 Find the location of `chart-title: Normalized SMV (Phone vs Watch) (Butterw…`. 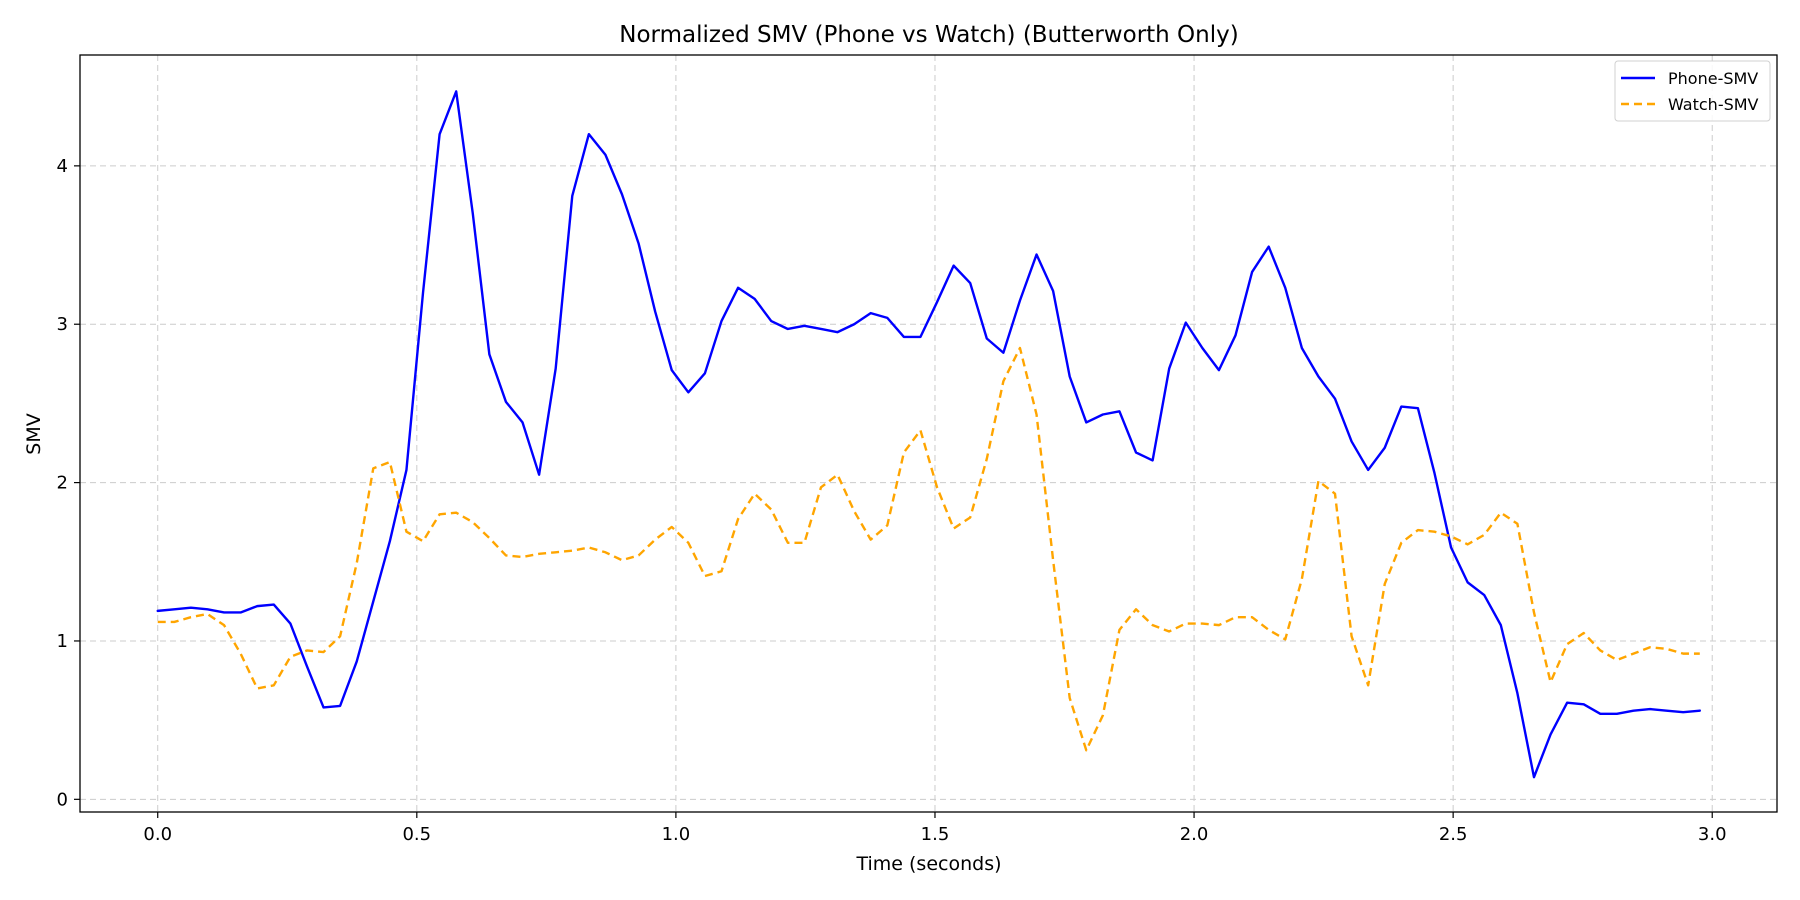

chart-title: Normalized SMV (Phone vs Watch) (Butterw… is located at coordinates (928, 35).